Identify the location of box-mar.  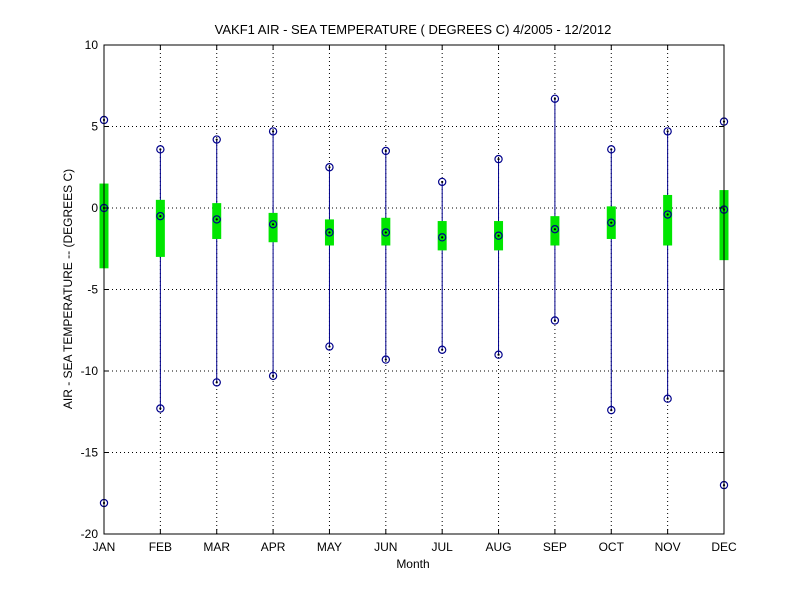
(217, 221).